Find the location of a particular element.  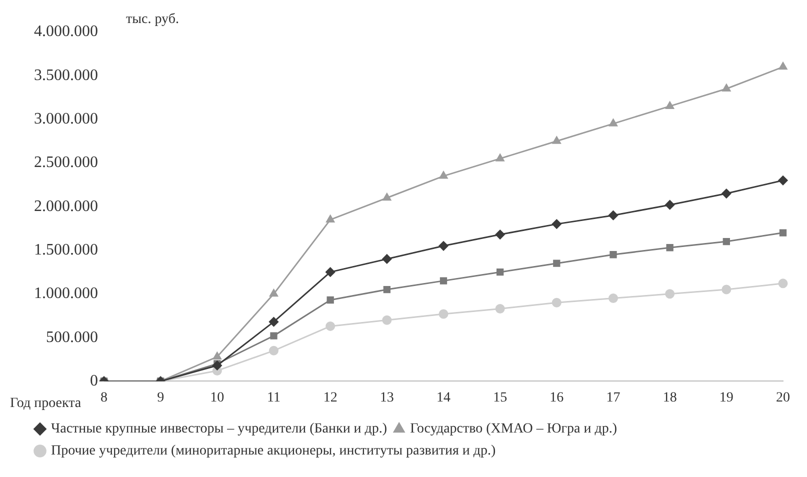

y-tick-label: 1.000.000 is located at coordinates (66, 293).